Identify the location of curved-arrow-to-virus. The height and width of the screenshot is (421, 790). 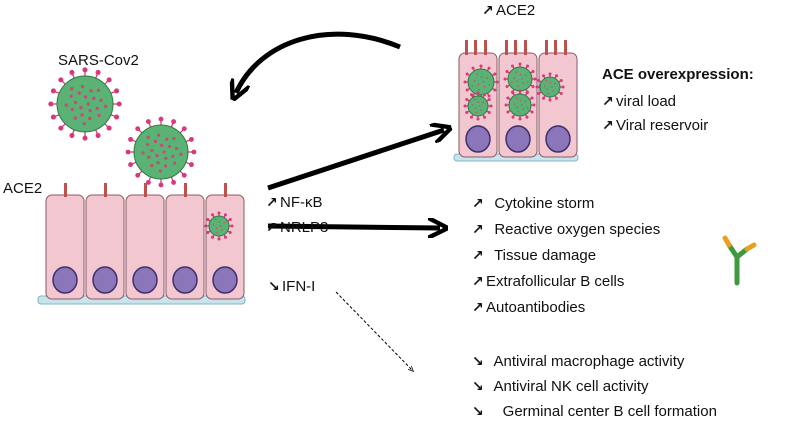
(318, 62).